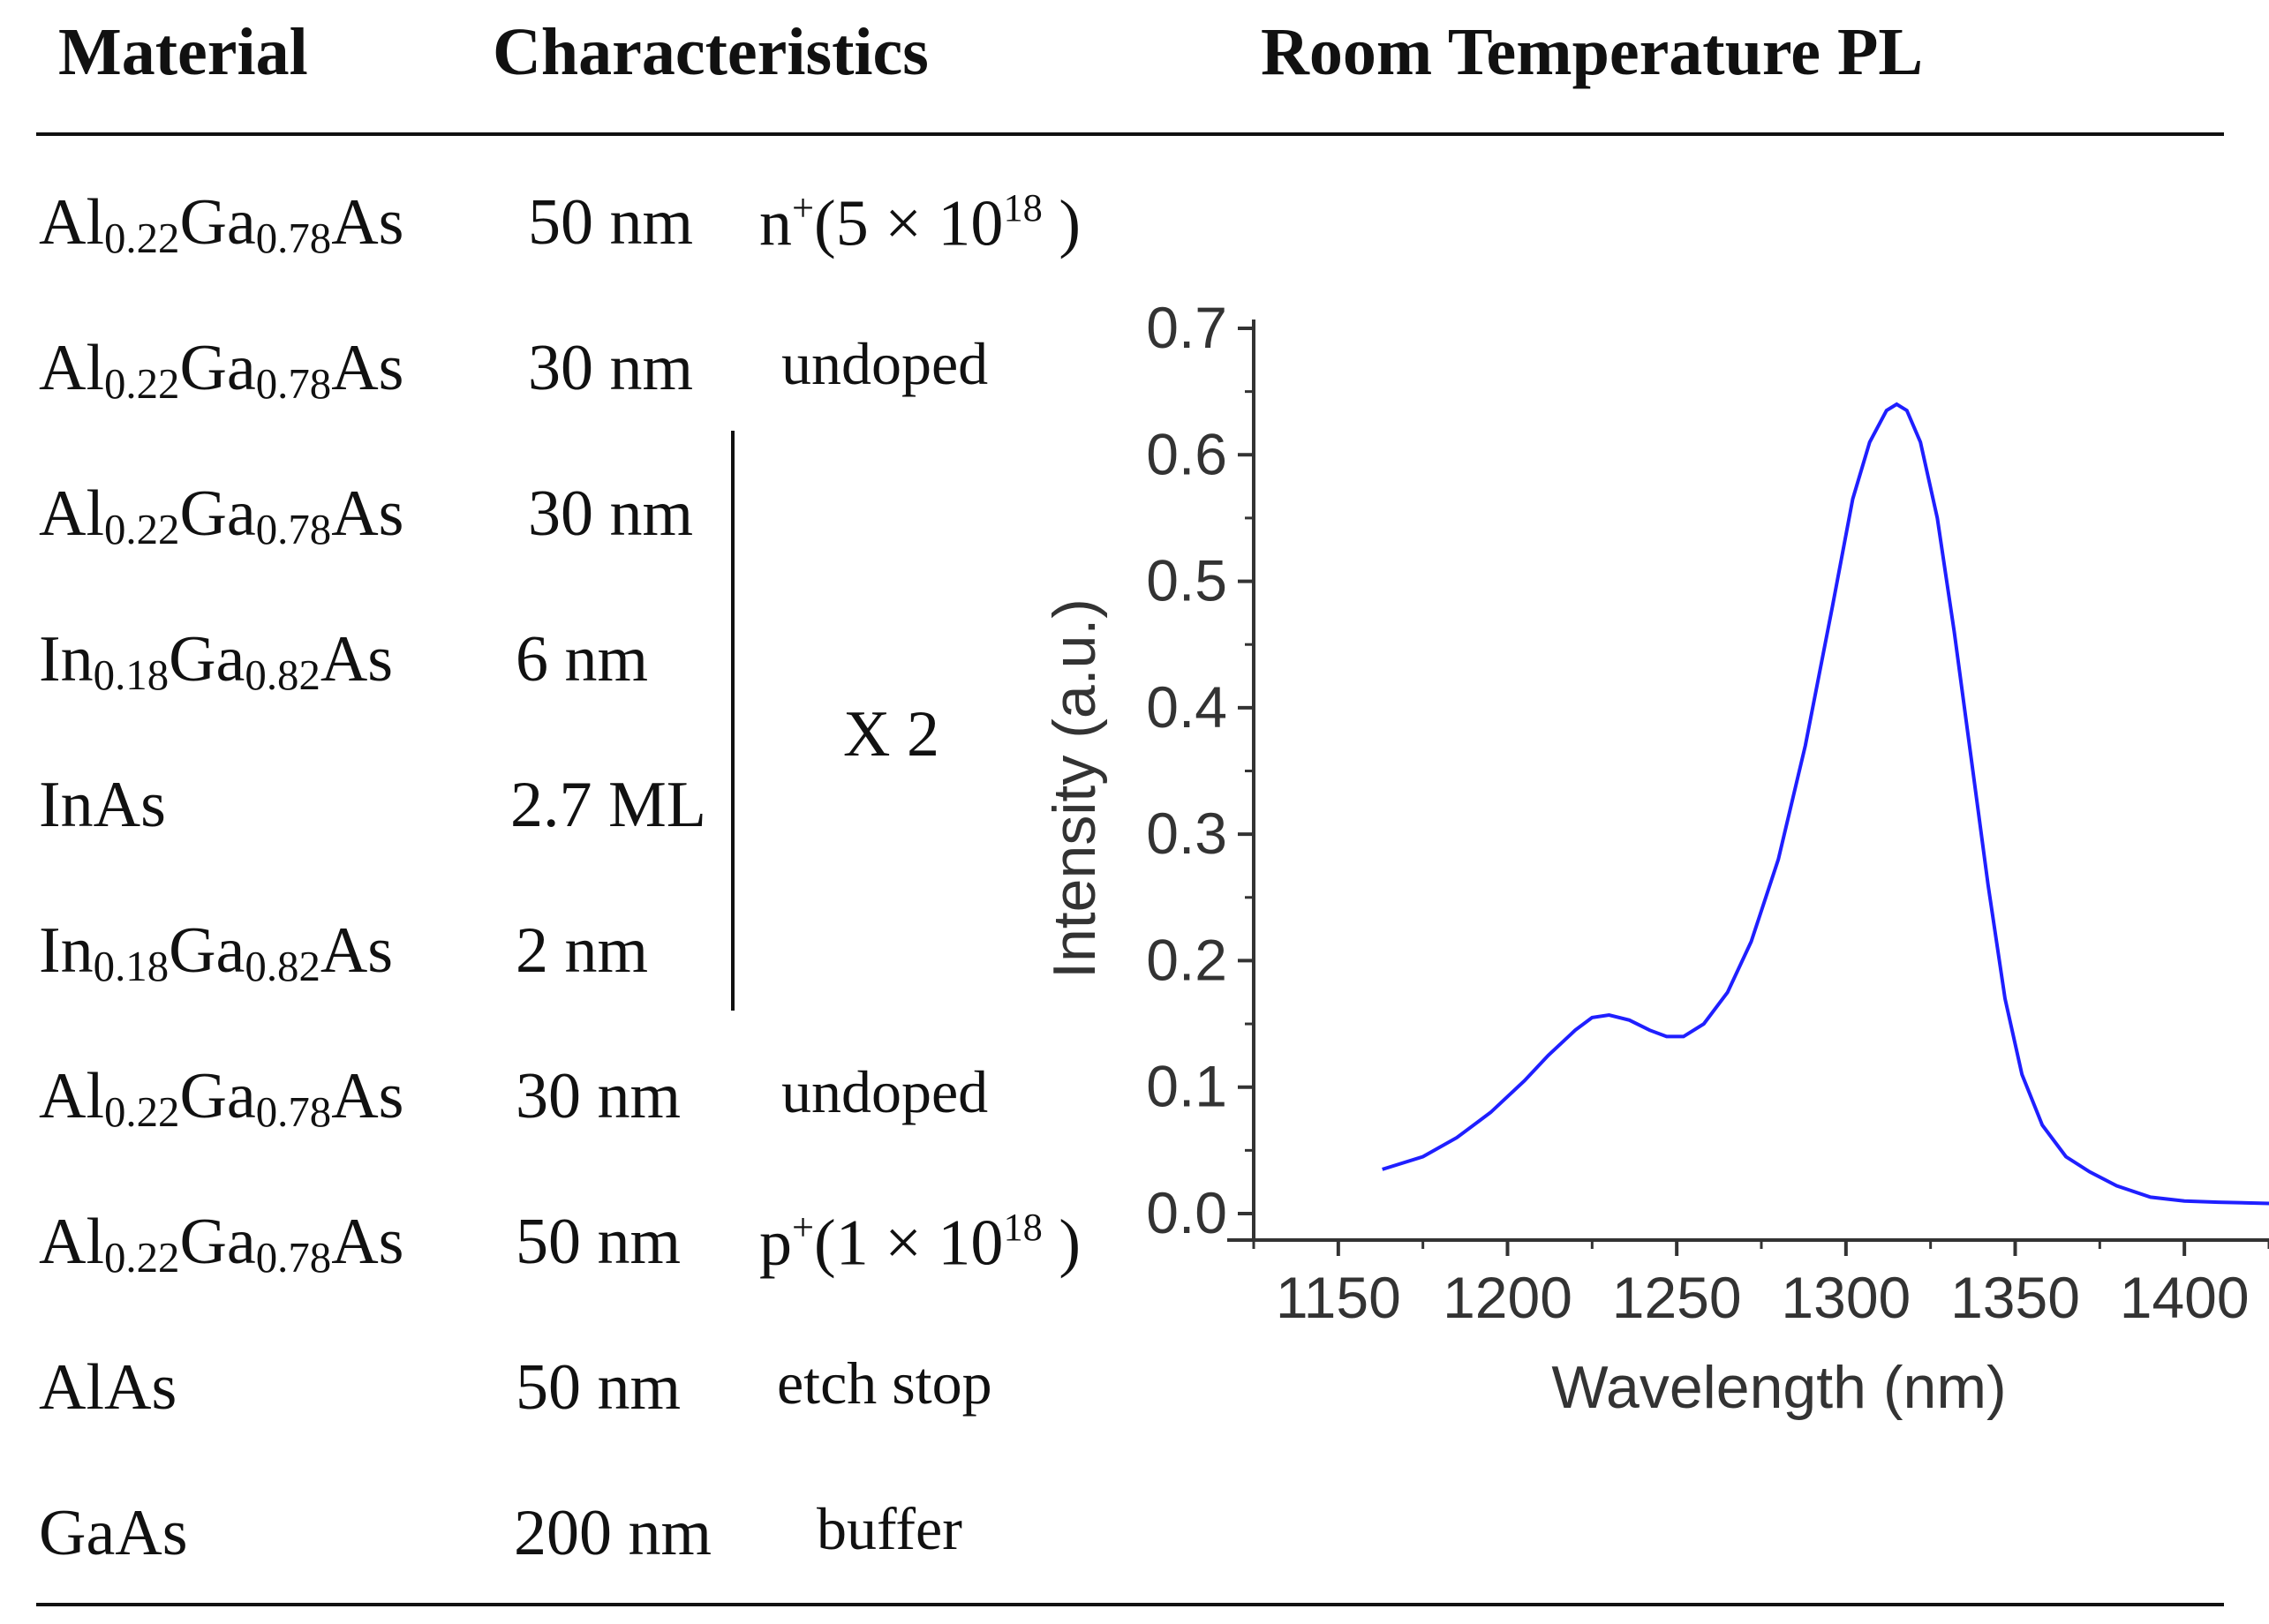  What do you see at coordinates (884, 364) in the screenshot?
I see `row-note: undoped` at bounding box center [884, 364].